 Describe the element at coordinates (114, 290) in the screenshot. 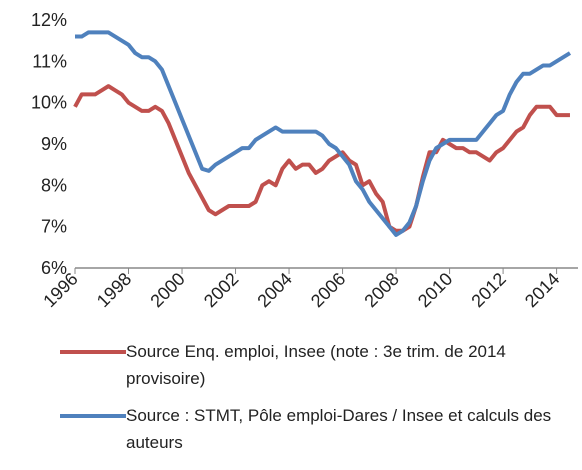

I see `x-tick-label: 1998` at that location.